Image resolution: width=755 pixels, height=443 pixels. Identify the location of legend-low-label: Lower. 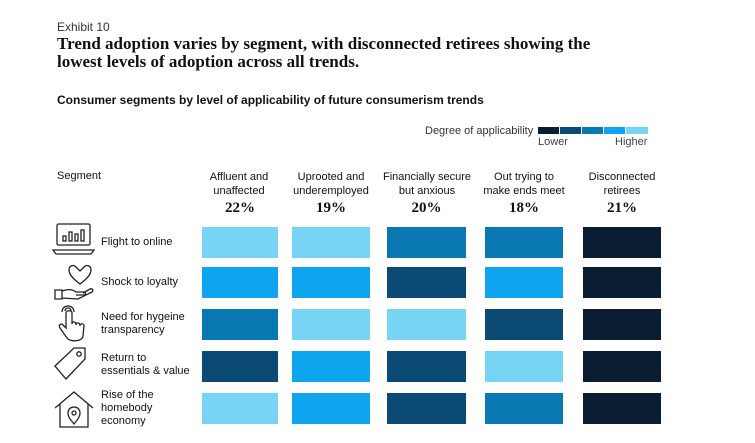
(553, 142).